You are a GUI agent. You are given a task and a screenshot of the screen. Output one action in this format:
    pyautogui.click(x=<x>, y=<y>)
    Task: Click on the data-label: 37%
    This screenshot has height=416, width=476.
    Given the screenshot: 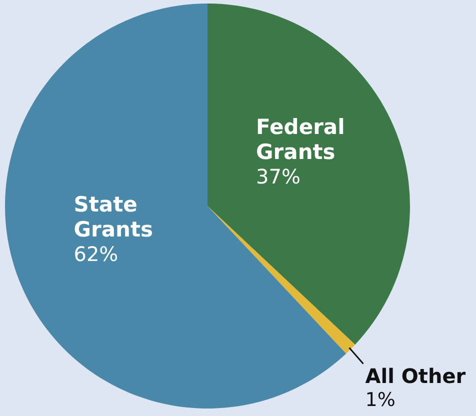 What is the action you would take?
    pyautogui.click(x=278, y=176)
    